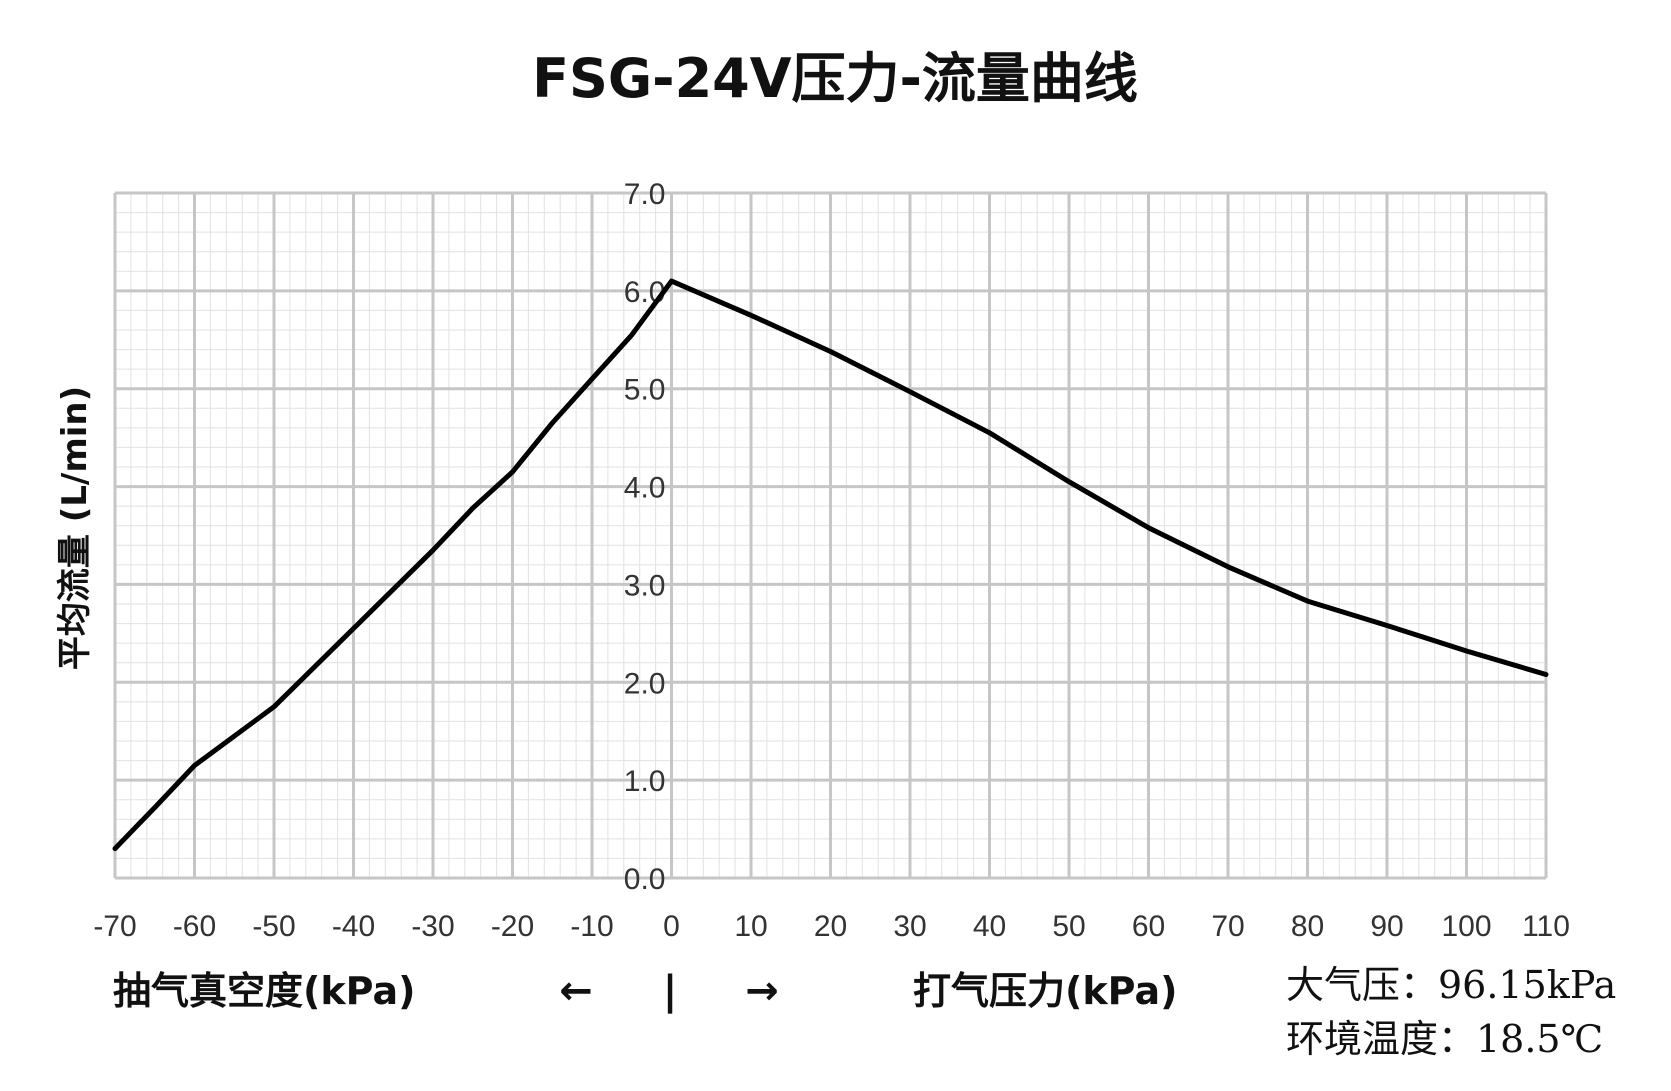  Describe the element at coordinates (645, 683) in the screenshot. I see `y-tick-label: 2.0` at that location.